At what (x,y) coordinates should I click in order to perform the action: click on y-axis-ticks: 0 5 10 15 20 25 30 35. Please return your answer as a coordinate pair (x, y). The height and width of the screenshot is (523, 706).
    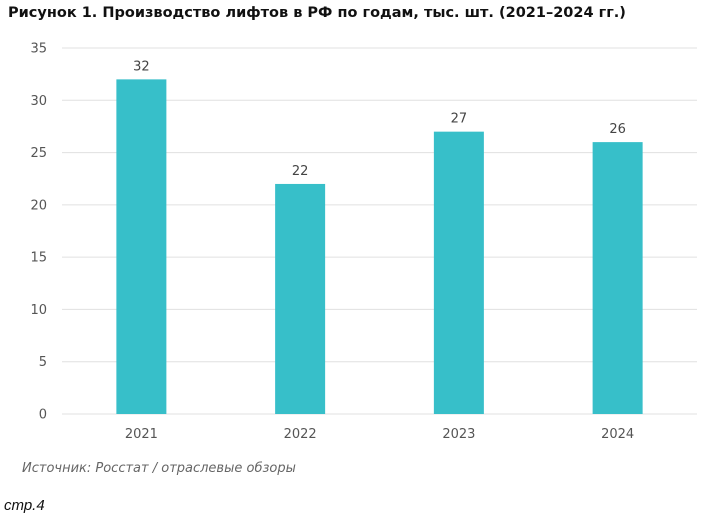
    Looking at the image, I should click on (38, 232).